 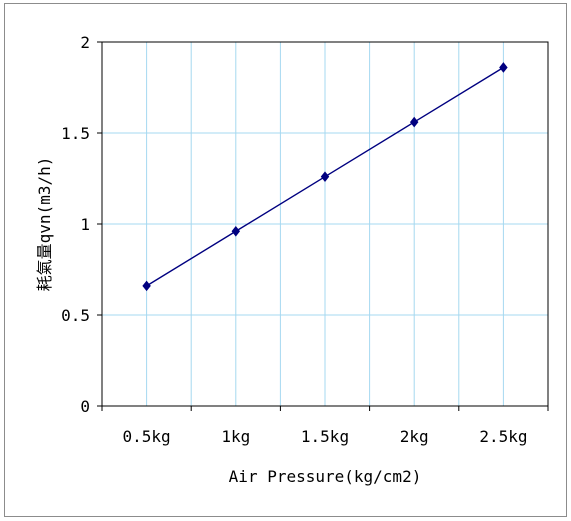 I want to click on y-tick-label: 0, so click(x=85, y=406).